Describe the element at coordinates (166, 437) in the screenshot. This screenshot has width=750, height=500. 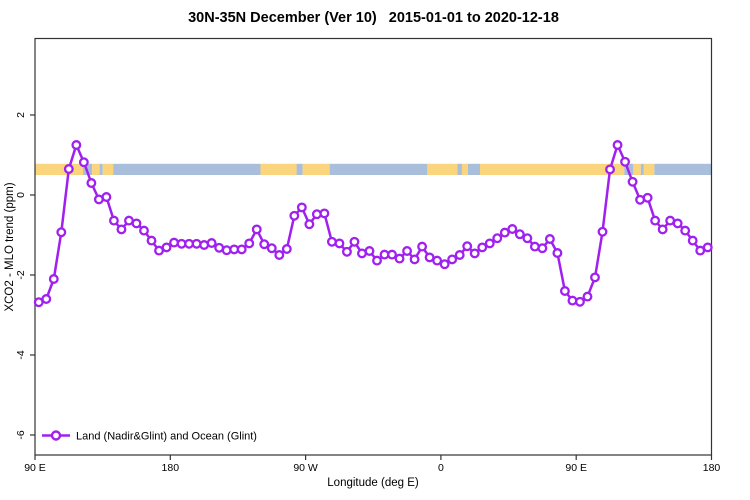
I see `legend-label: Land (Nadir&Glint) and Ocean (Glint)` at that location.